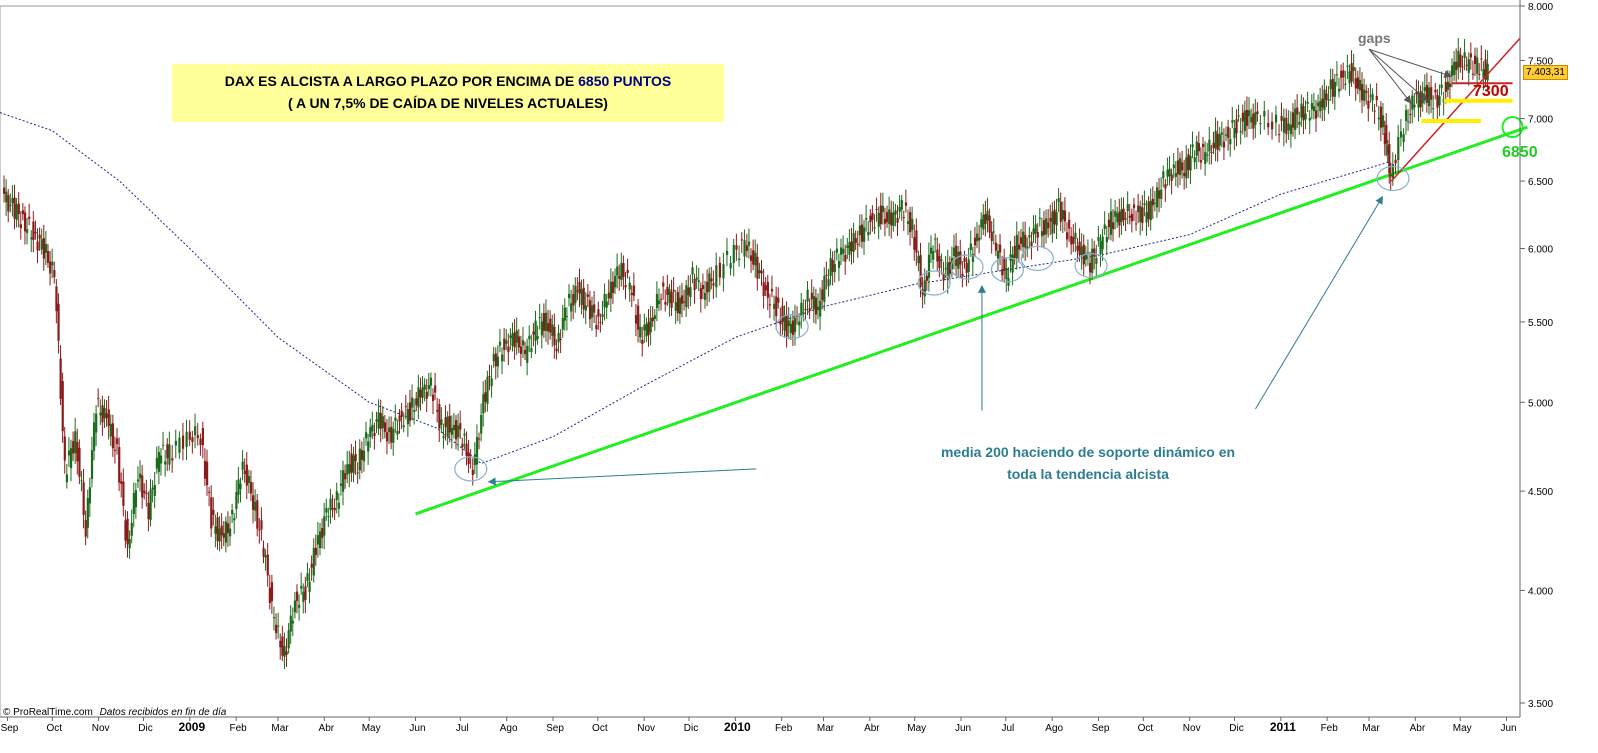  What do you see at coordinates (1545, 72) in the screenshot?
I see `last-price-tag: 7.403,31` at bounding box center [1545, 72].